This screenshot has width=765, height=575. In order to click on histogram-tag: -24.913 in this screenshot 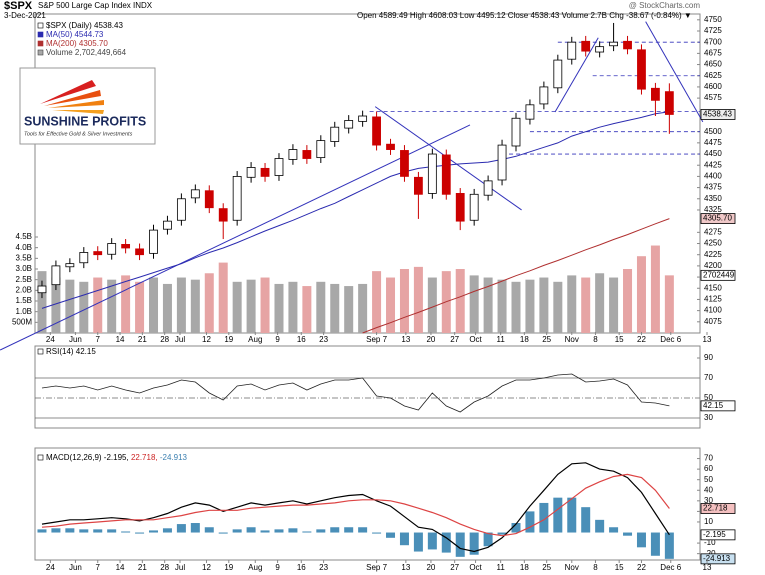, I will do `click(717, 558)`.